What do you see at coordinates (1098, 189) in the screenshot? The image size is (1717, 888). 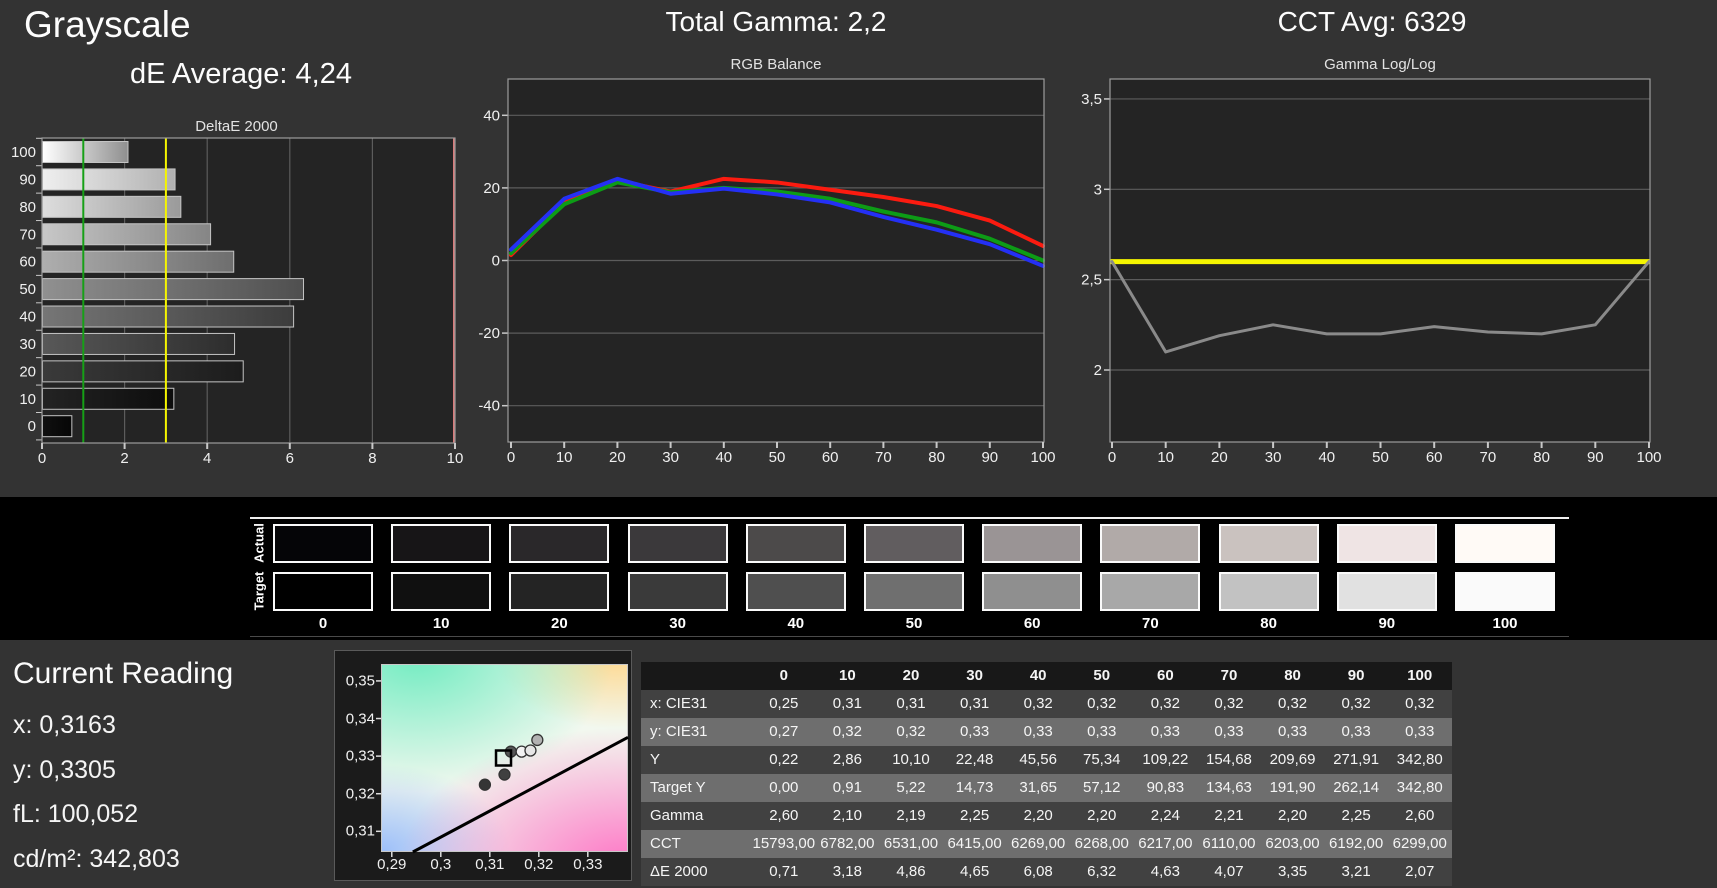 I see `svg-text: 3` at bounding box center [1098, 189].